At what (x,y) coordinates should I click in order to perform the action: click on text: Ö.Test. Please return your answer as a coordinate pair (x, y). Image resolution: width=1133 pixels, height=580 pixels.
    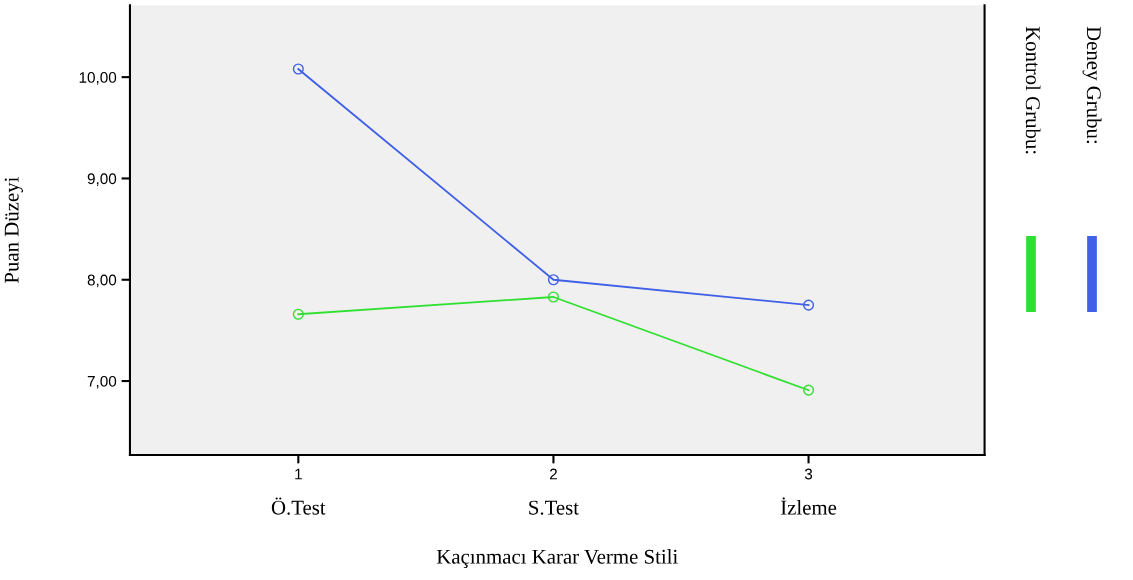
    Looking at the image, I should click on (298, 506).